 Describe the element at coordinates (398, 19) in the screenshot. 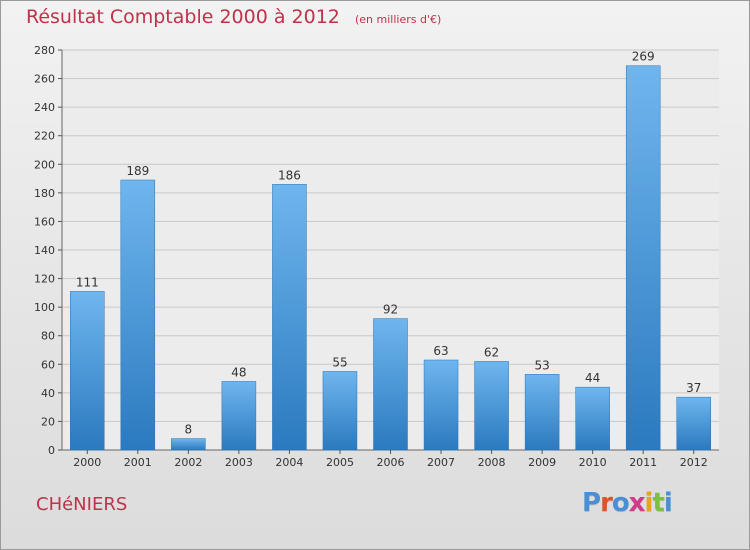

I see `chart-unit: (en milliers d'€)` at that location.